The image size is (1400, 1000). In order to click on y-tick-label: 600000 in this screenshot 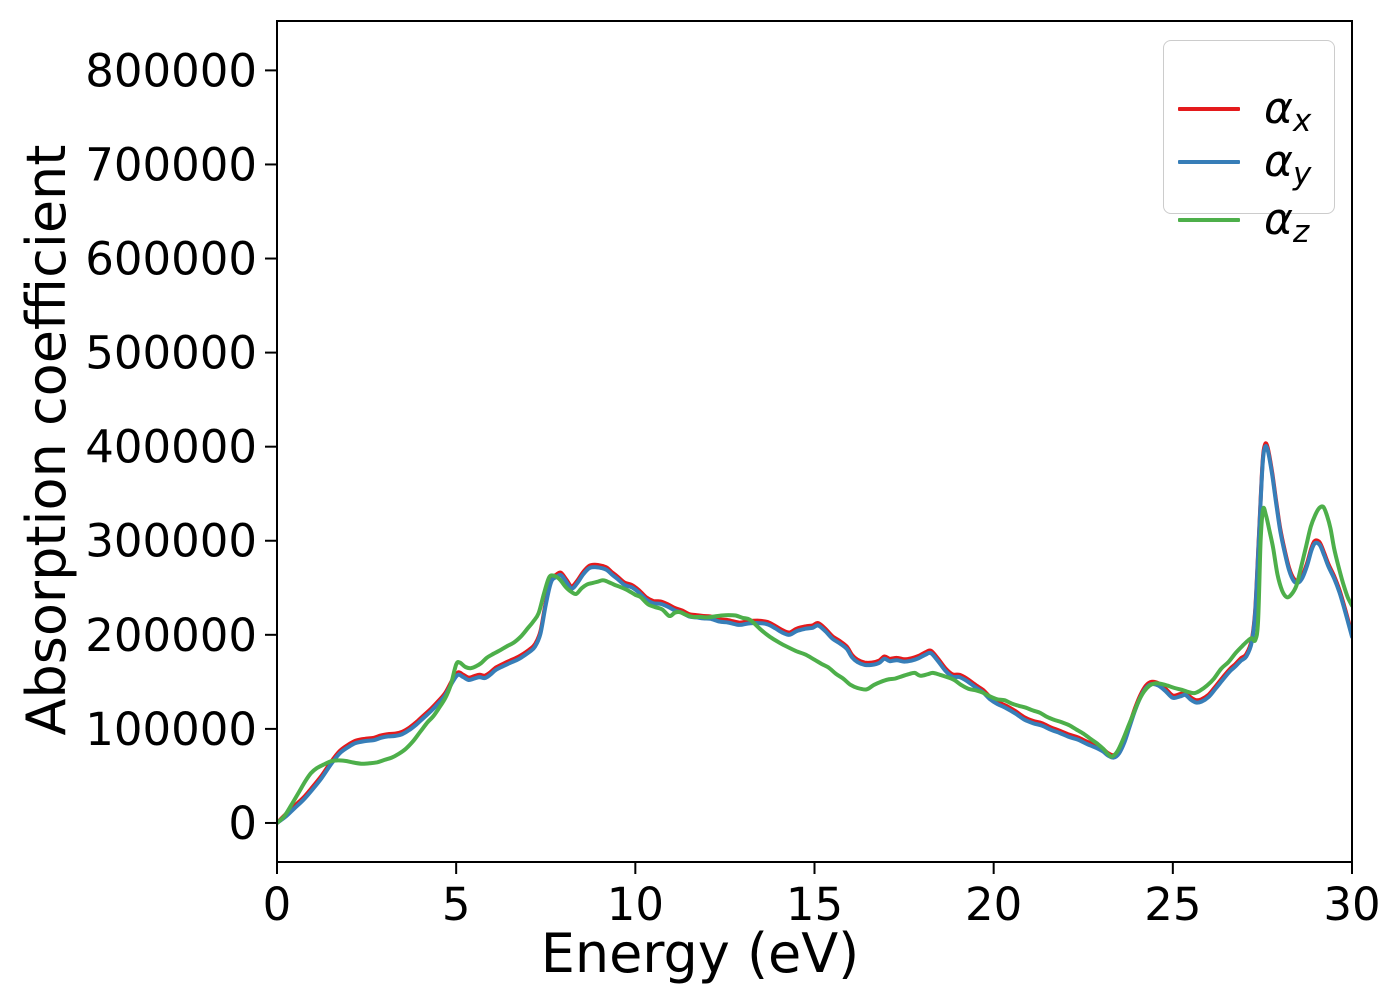, I will do `click(171, 259)`.